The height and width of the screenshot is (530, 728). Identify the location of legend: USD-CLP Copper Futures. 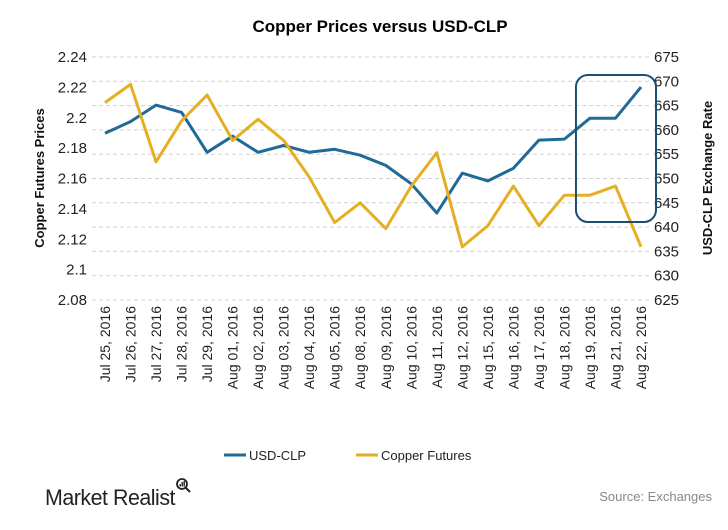
(348, 455).